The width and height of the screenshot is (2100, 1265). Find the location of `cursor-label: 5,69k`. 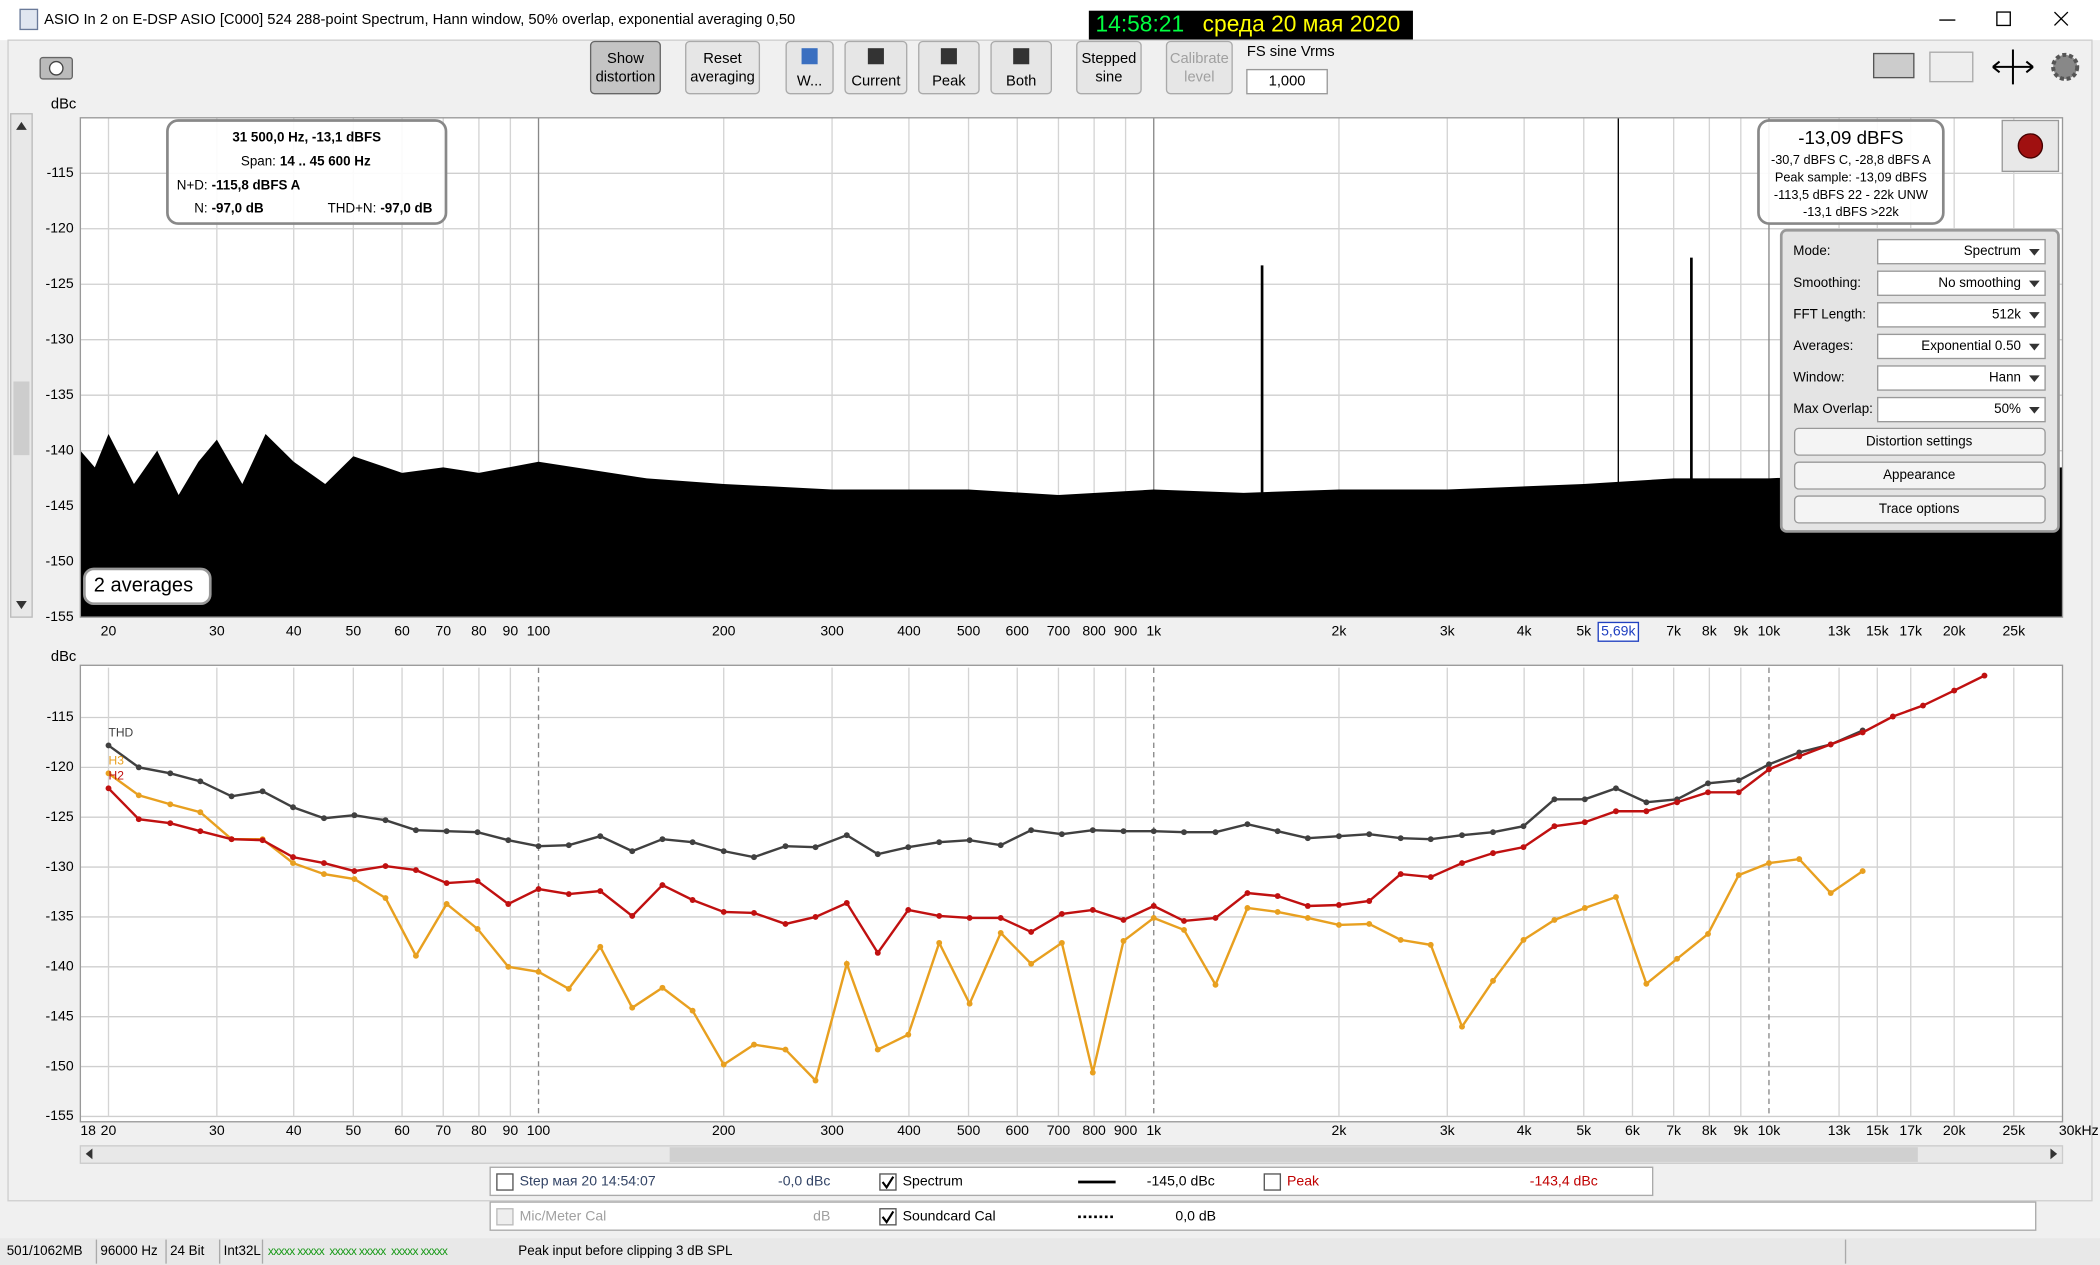

cursor-label: 5,69k is located at coordinates (1618, 631).